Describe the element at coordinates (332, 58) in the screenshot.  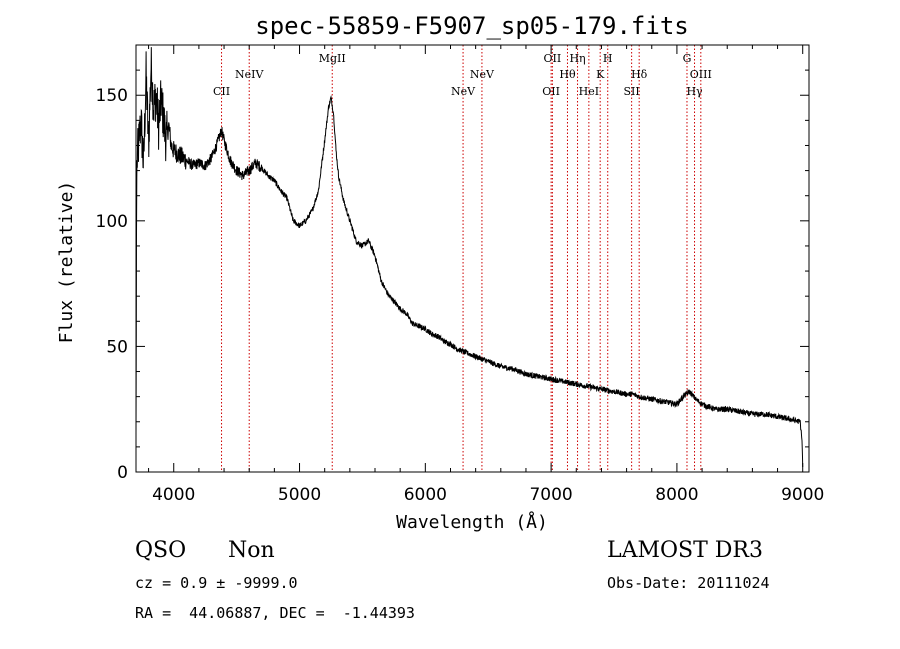
I see `line-label-2: MgII` at that location.